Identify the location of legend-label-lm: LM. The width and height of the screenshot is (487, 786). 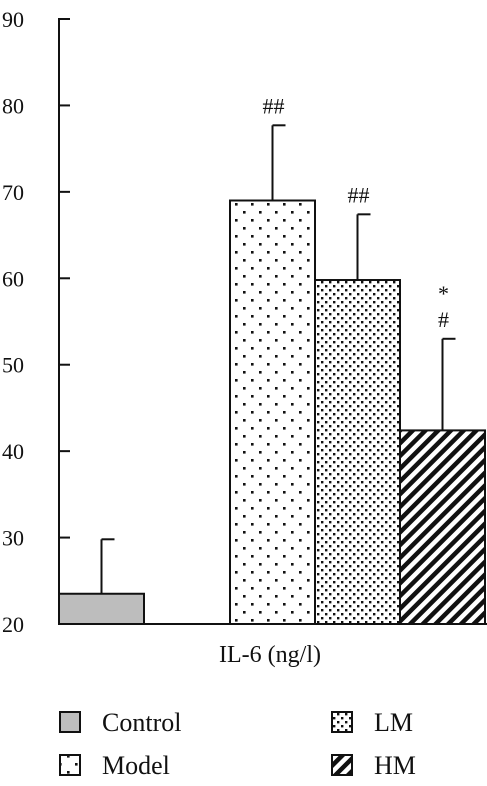
(393, 722).